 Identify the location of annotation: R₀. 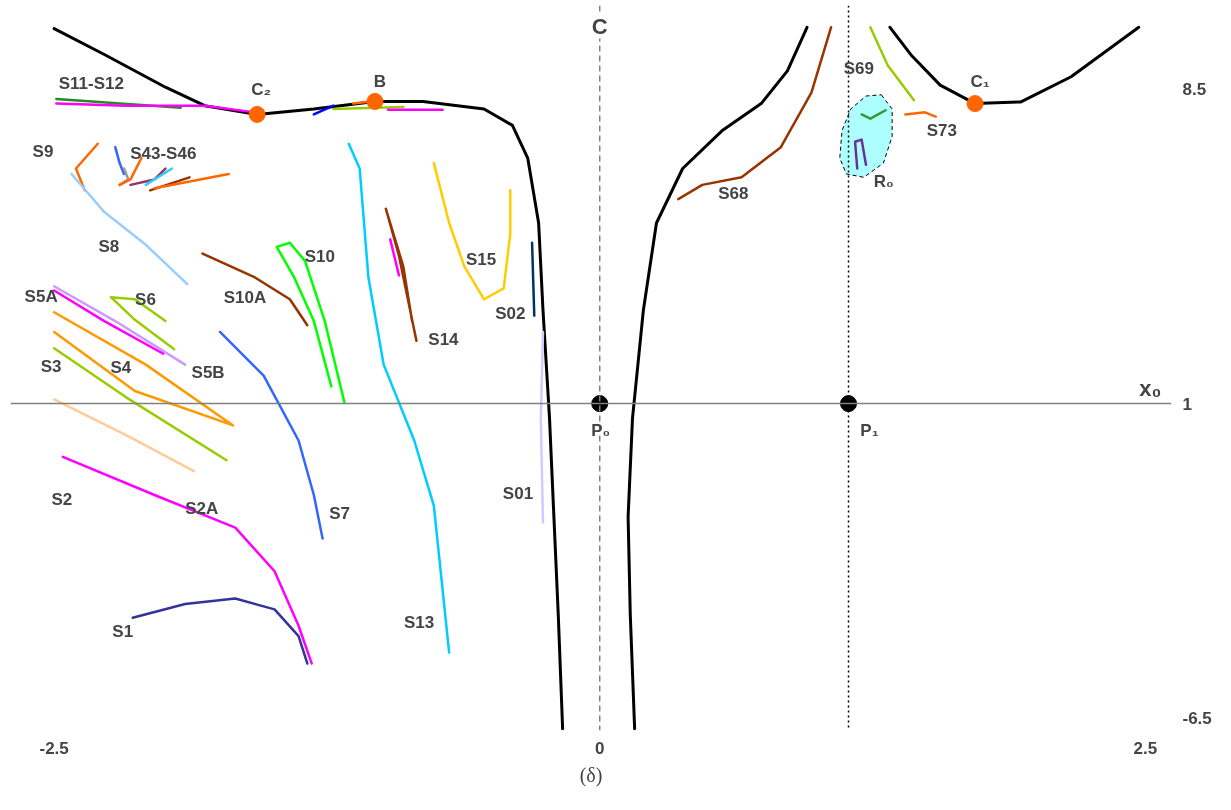
(883, 181).